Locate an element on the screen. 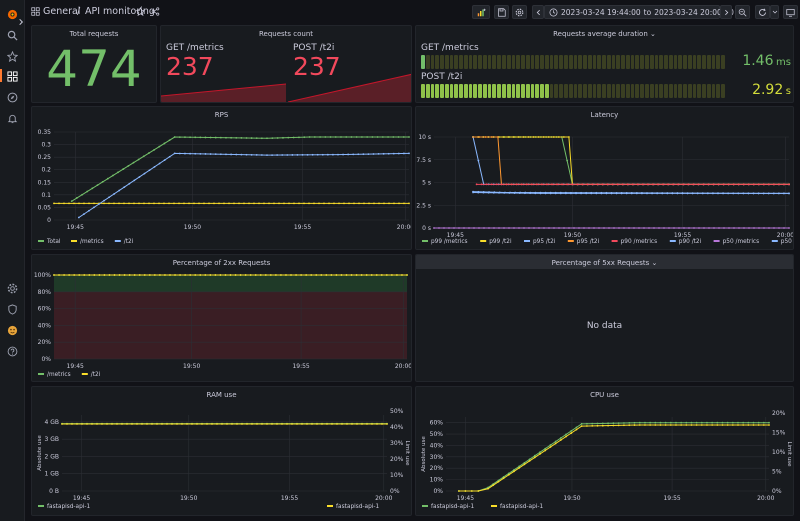  tv-mode-button is located at coordinates (790, 12).